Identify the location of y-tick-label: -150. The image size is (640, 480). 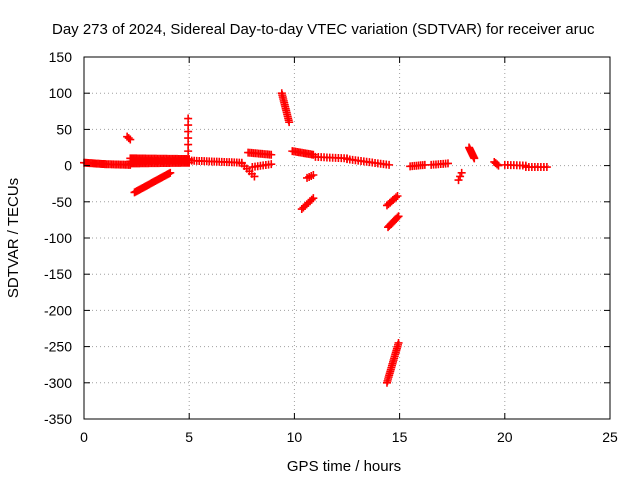
(58, 274).